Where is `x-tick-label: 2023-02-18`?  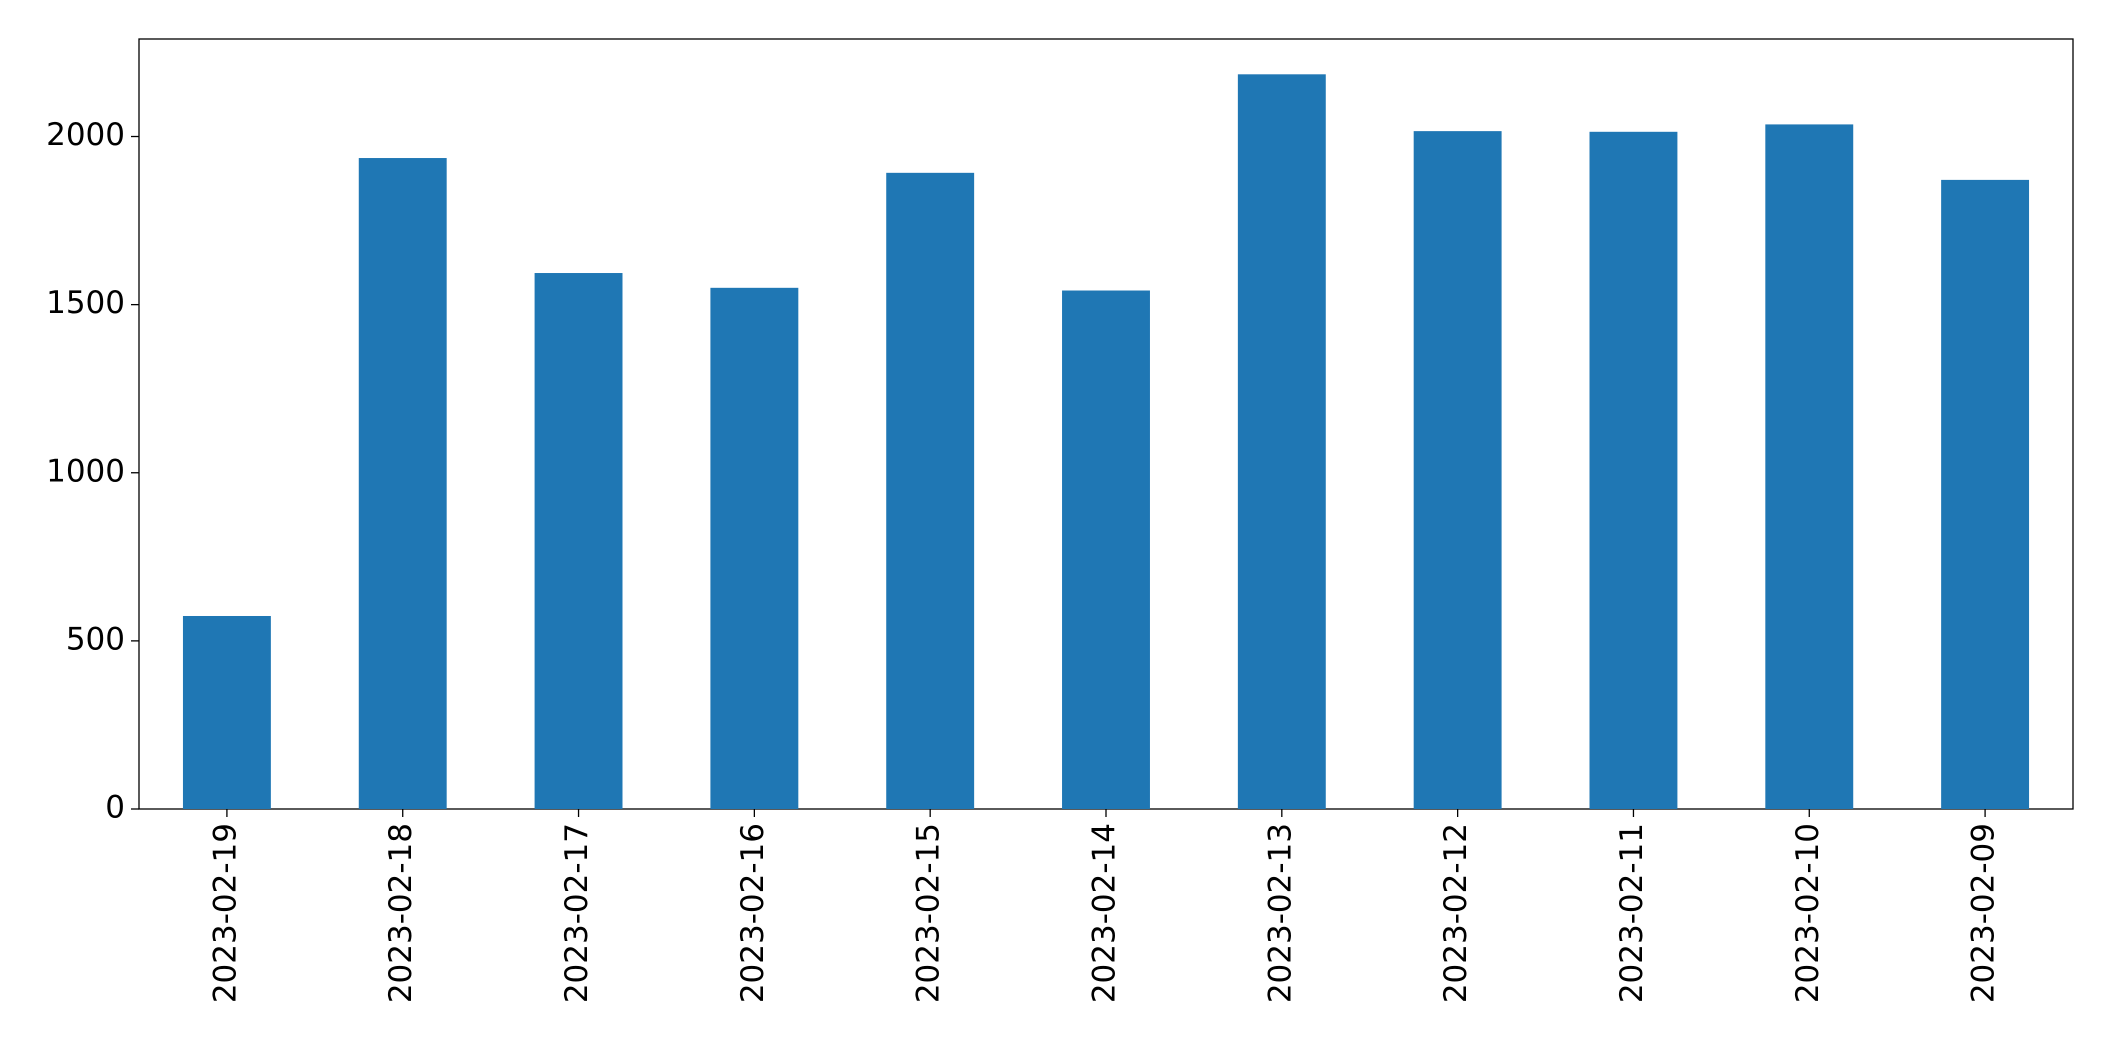 x-tick-label: 2023-02-18 is located at coordinates (401, 913).